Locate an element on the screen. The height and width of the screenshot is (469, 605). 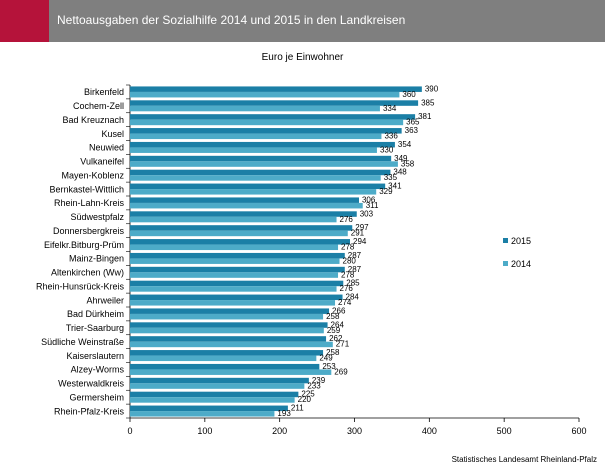
data-label-2015: 390 is located at coordinates (432, 88).